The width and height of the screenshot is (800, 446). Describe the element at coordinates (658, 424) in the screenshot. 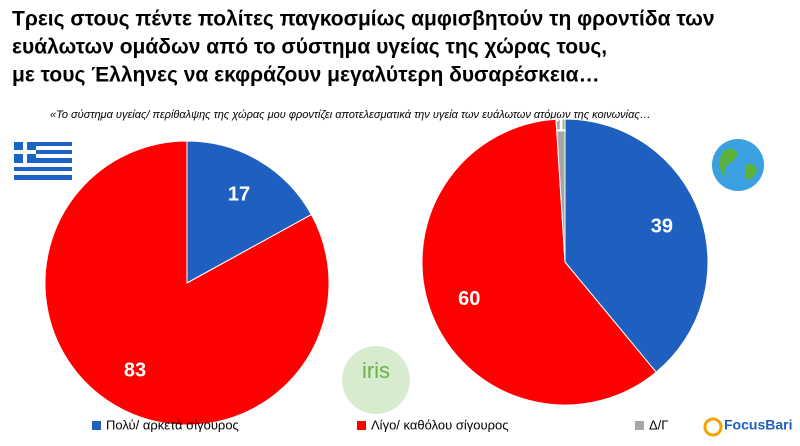

I see `legend-label: Δ/Γ` at that location.